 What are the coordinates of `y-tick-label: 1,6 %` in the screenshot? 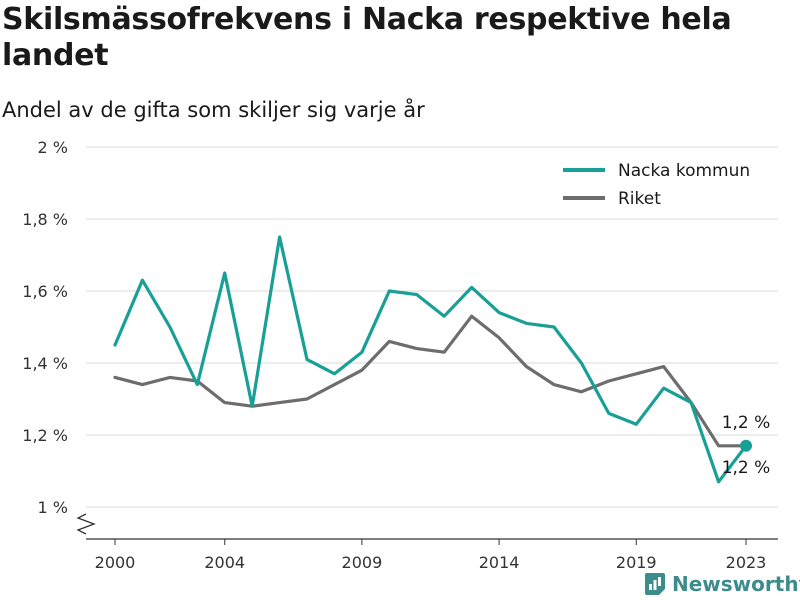 It's located at (45, 291).